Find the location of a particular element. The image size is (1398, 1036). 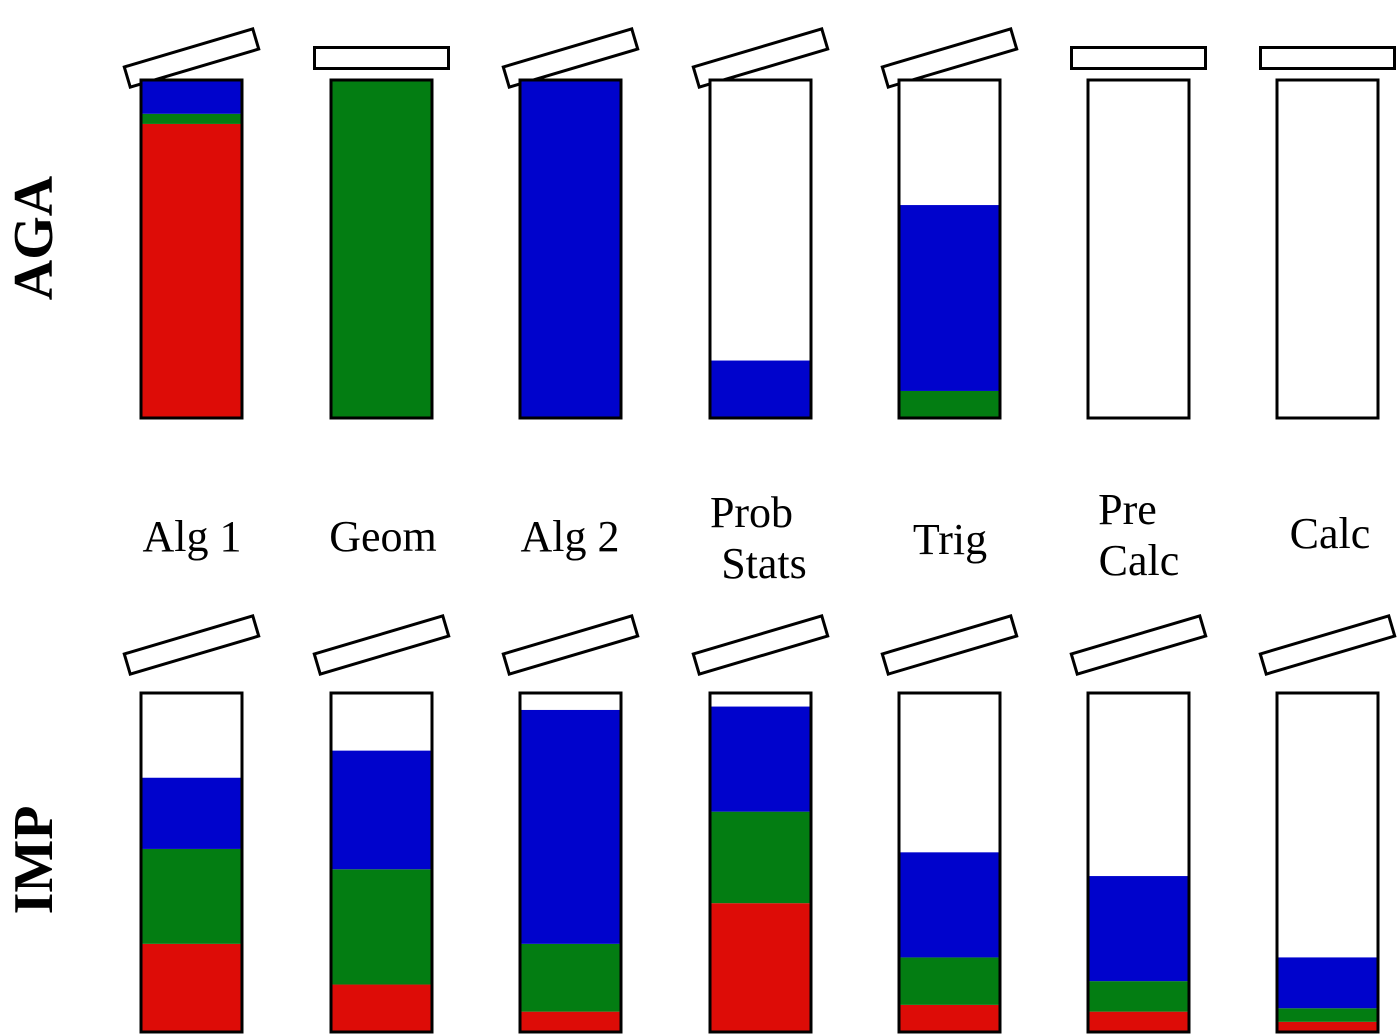

course-label-alg1: Alg 1 is located at coordinates (192, 536).